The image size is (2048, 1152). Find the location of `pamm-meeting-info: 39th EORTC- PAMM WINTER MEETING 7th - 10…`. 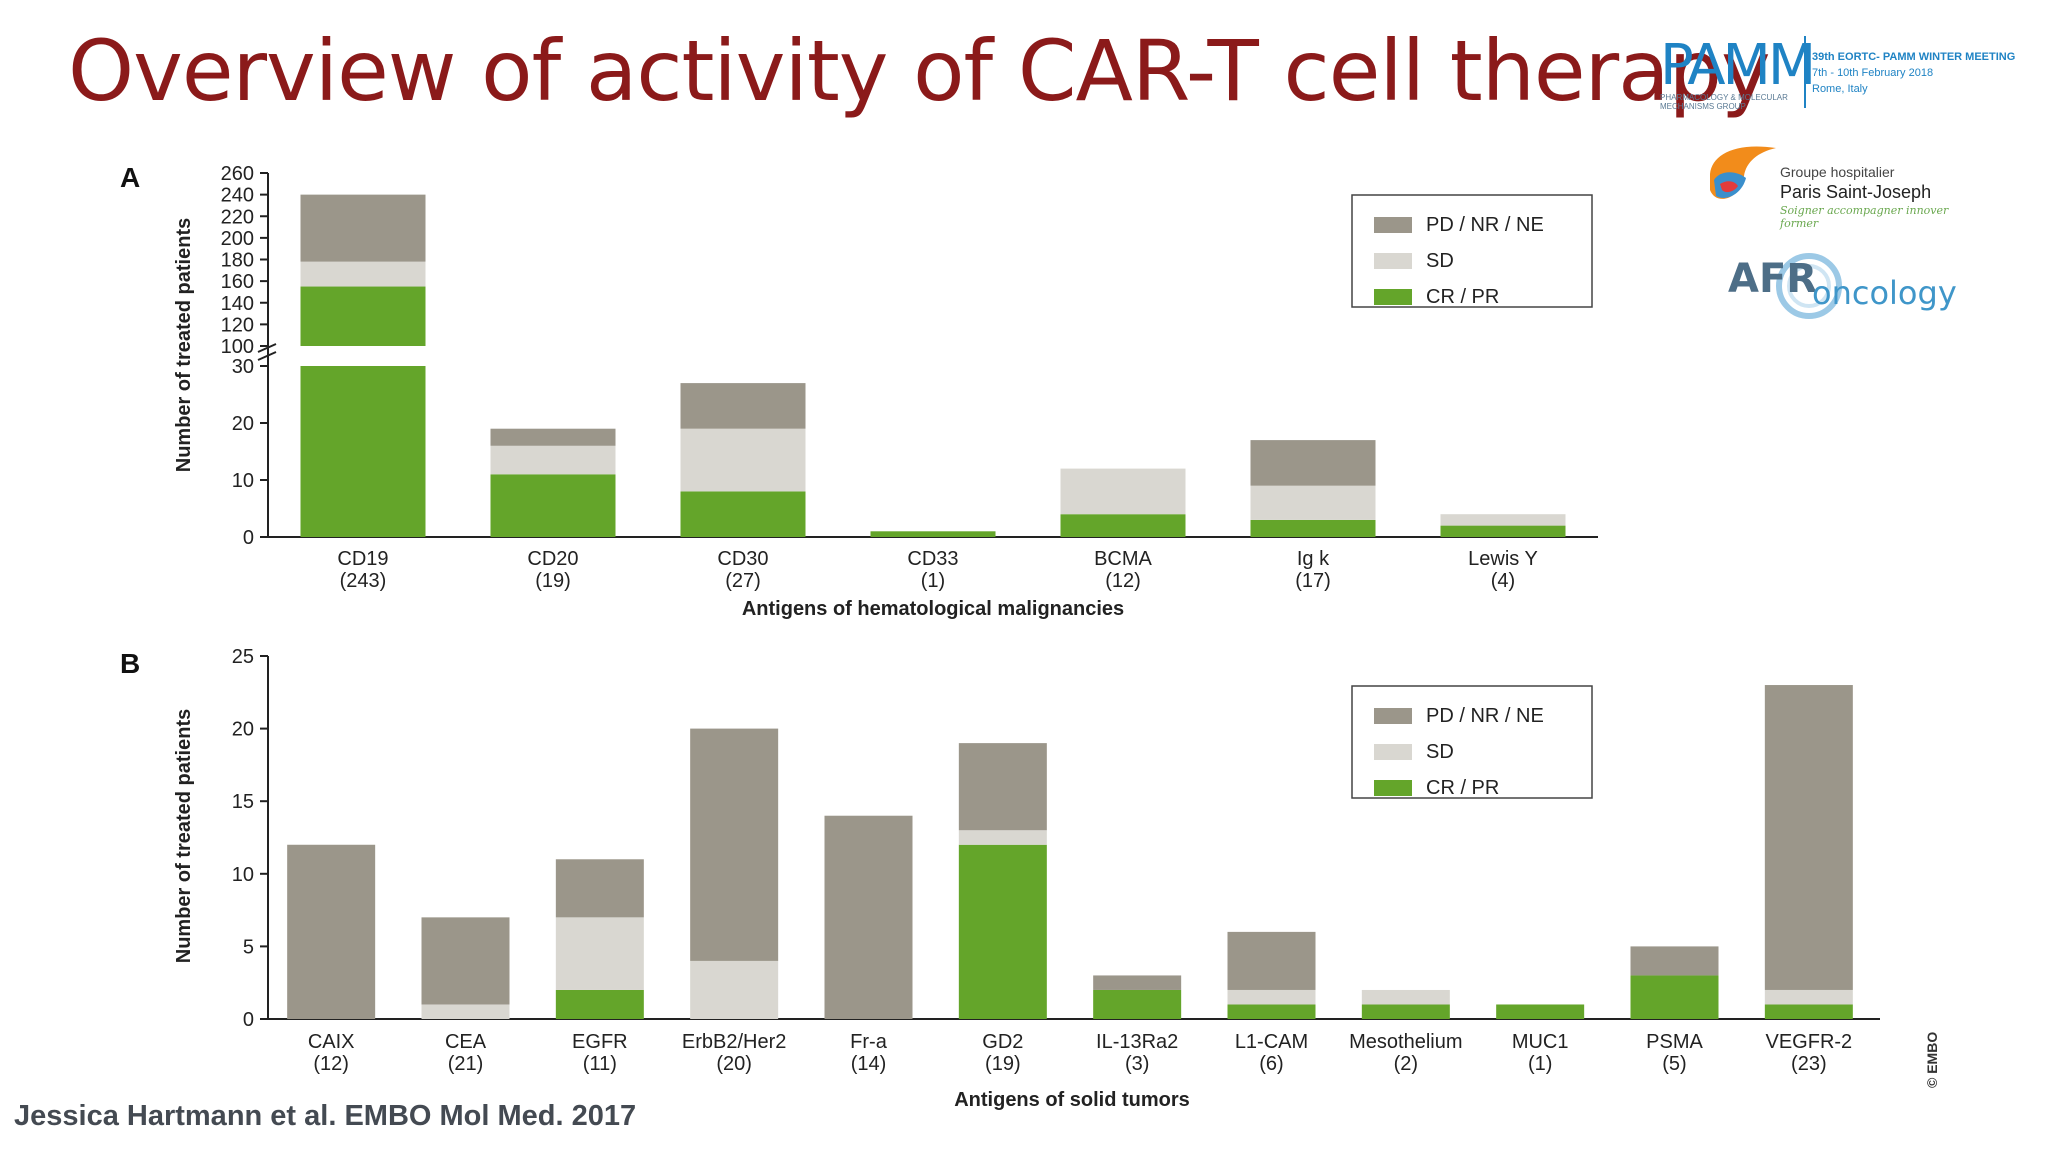

pamm-meeting-info: 39th EORTC- PAMM WINTER MEETING 7th - 10… is located at coordinates (1927, 74).